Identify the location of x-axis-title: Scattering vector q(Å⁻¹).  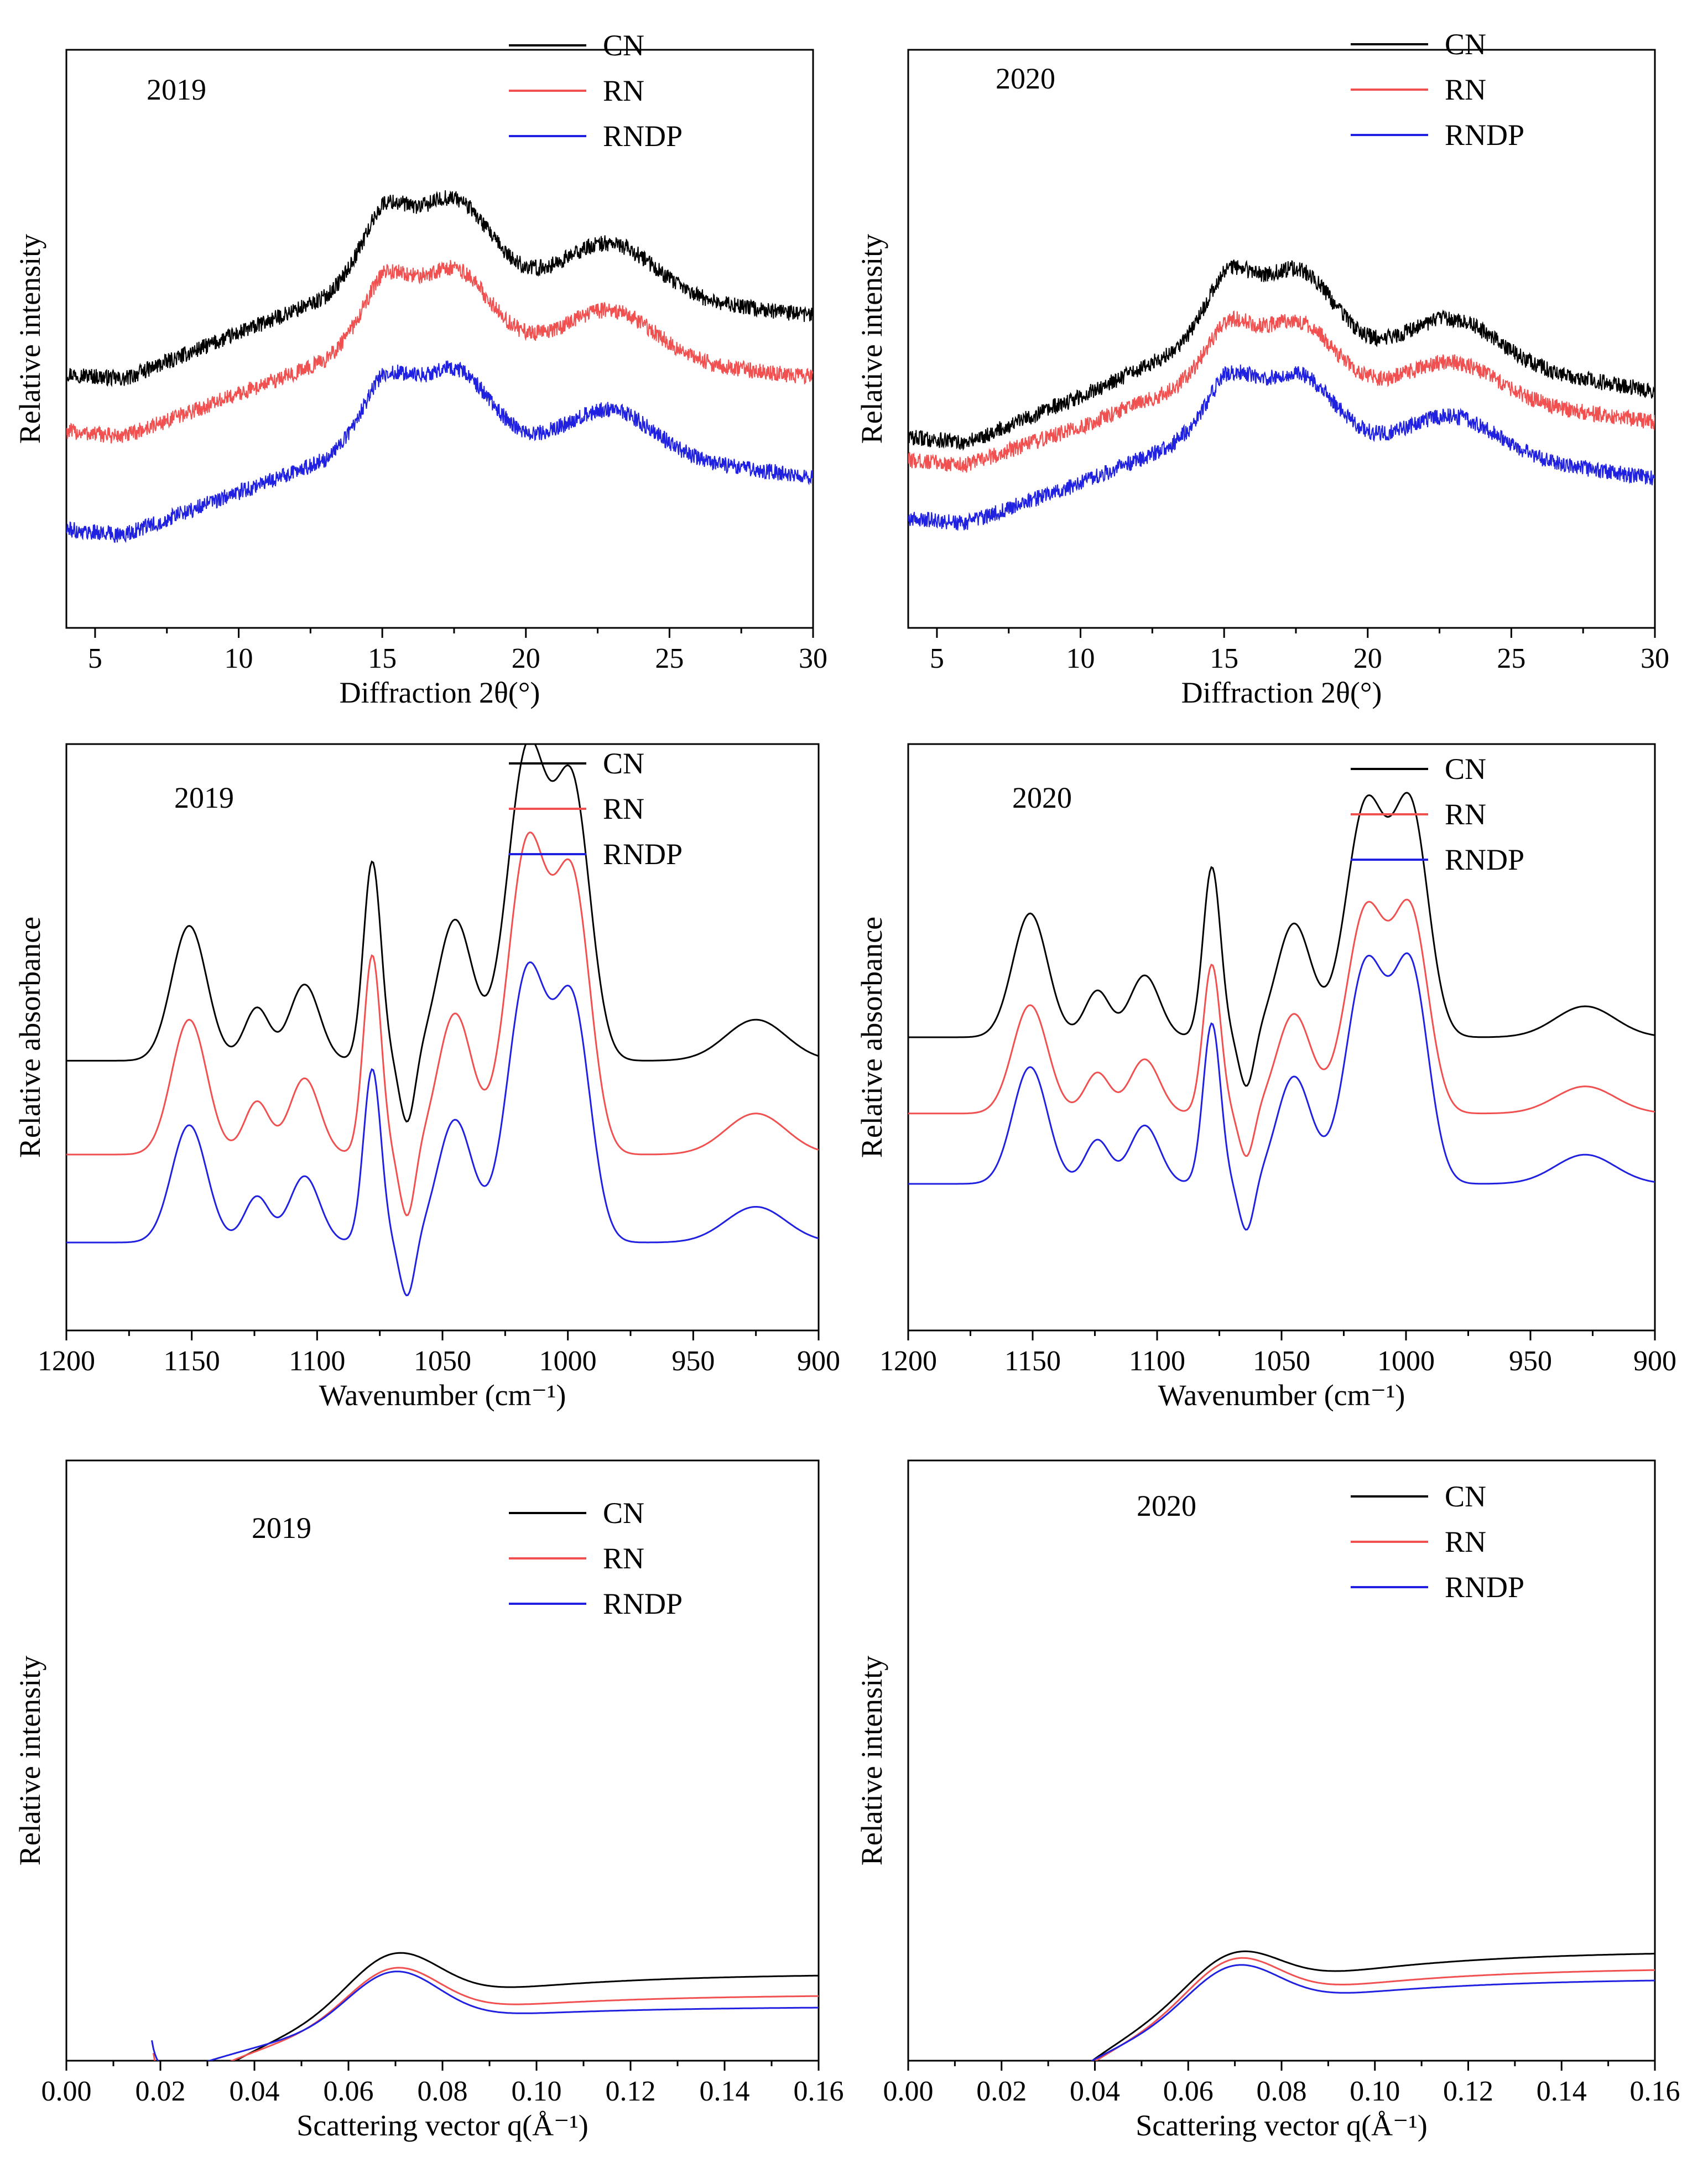
(442, 2125).